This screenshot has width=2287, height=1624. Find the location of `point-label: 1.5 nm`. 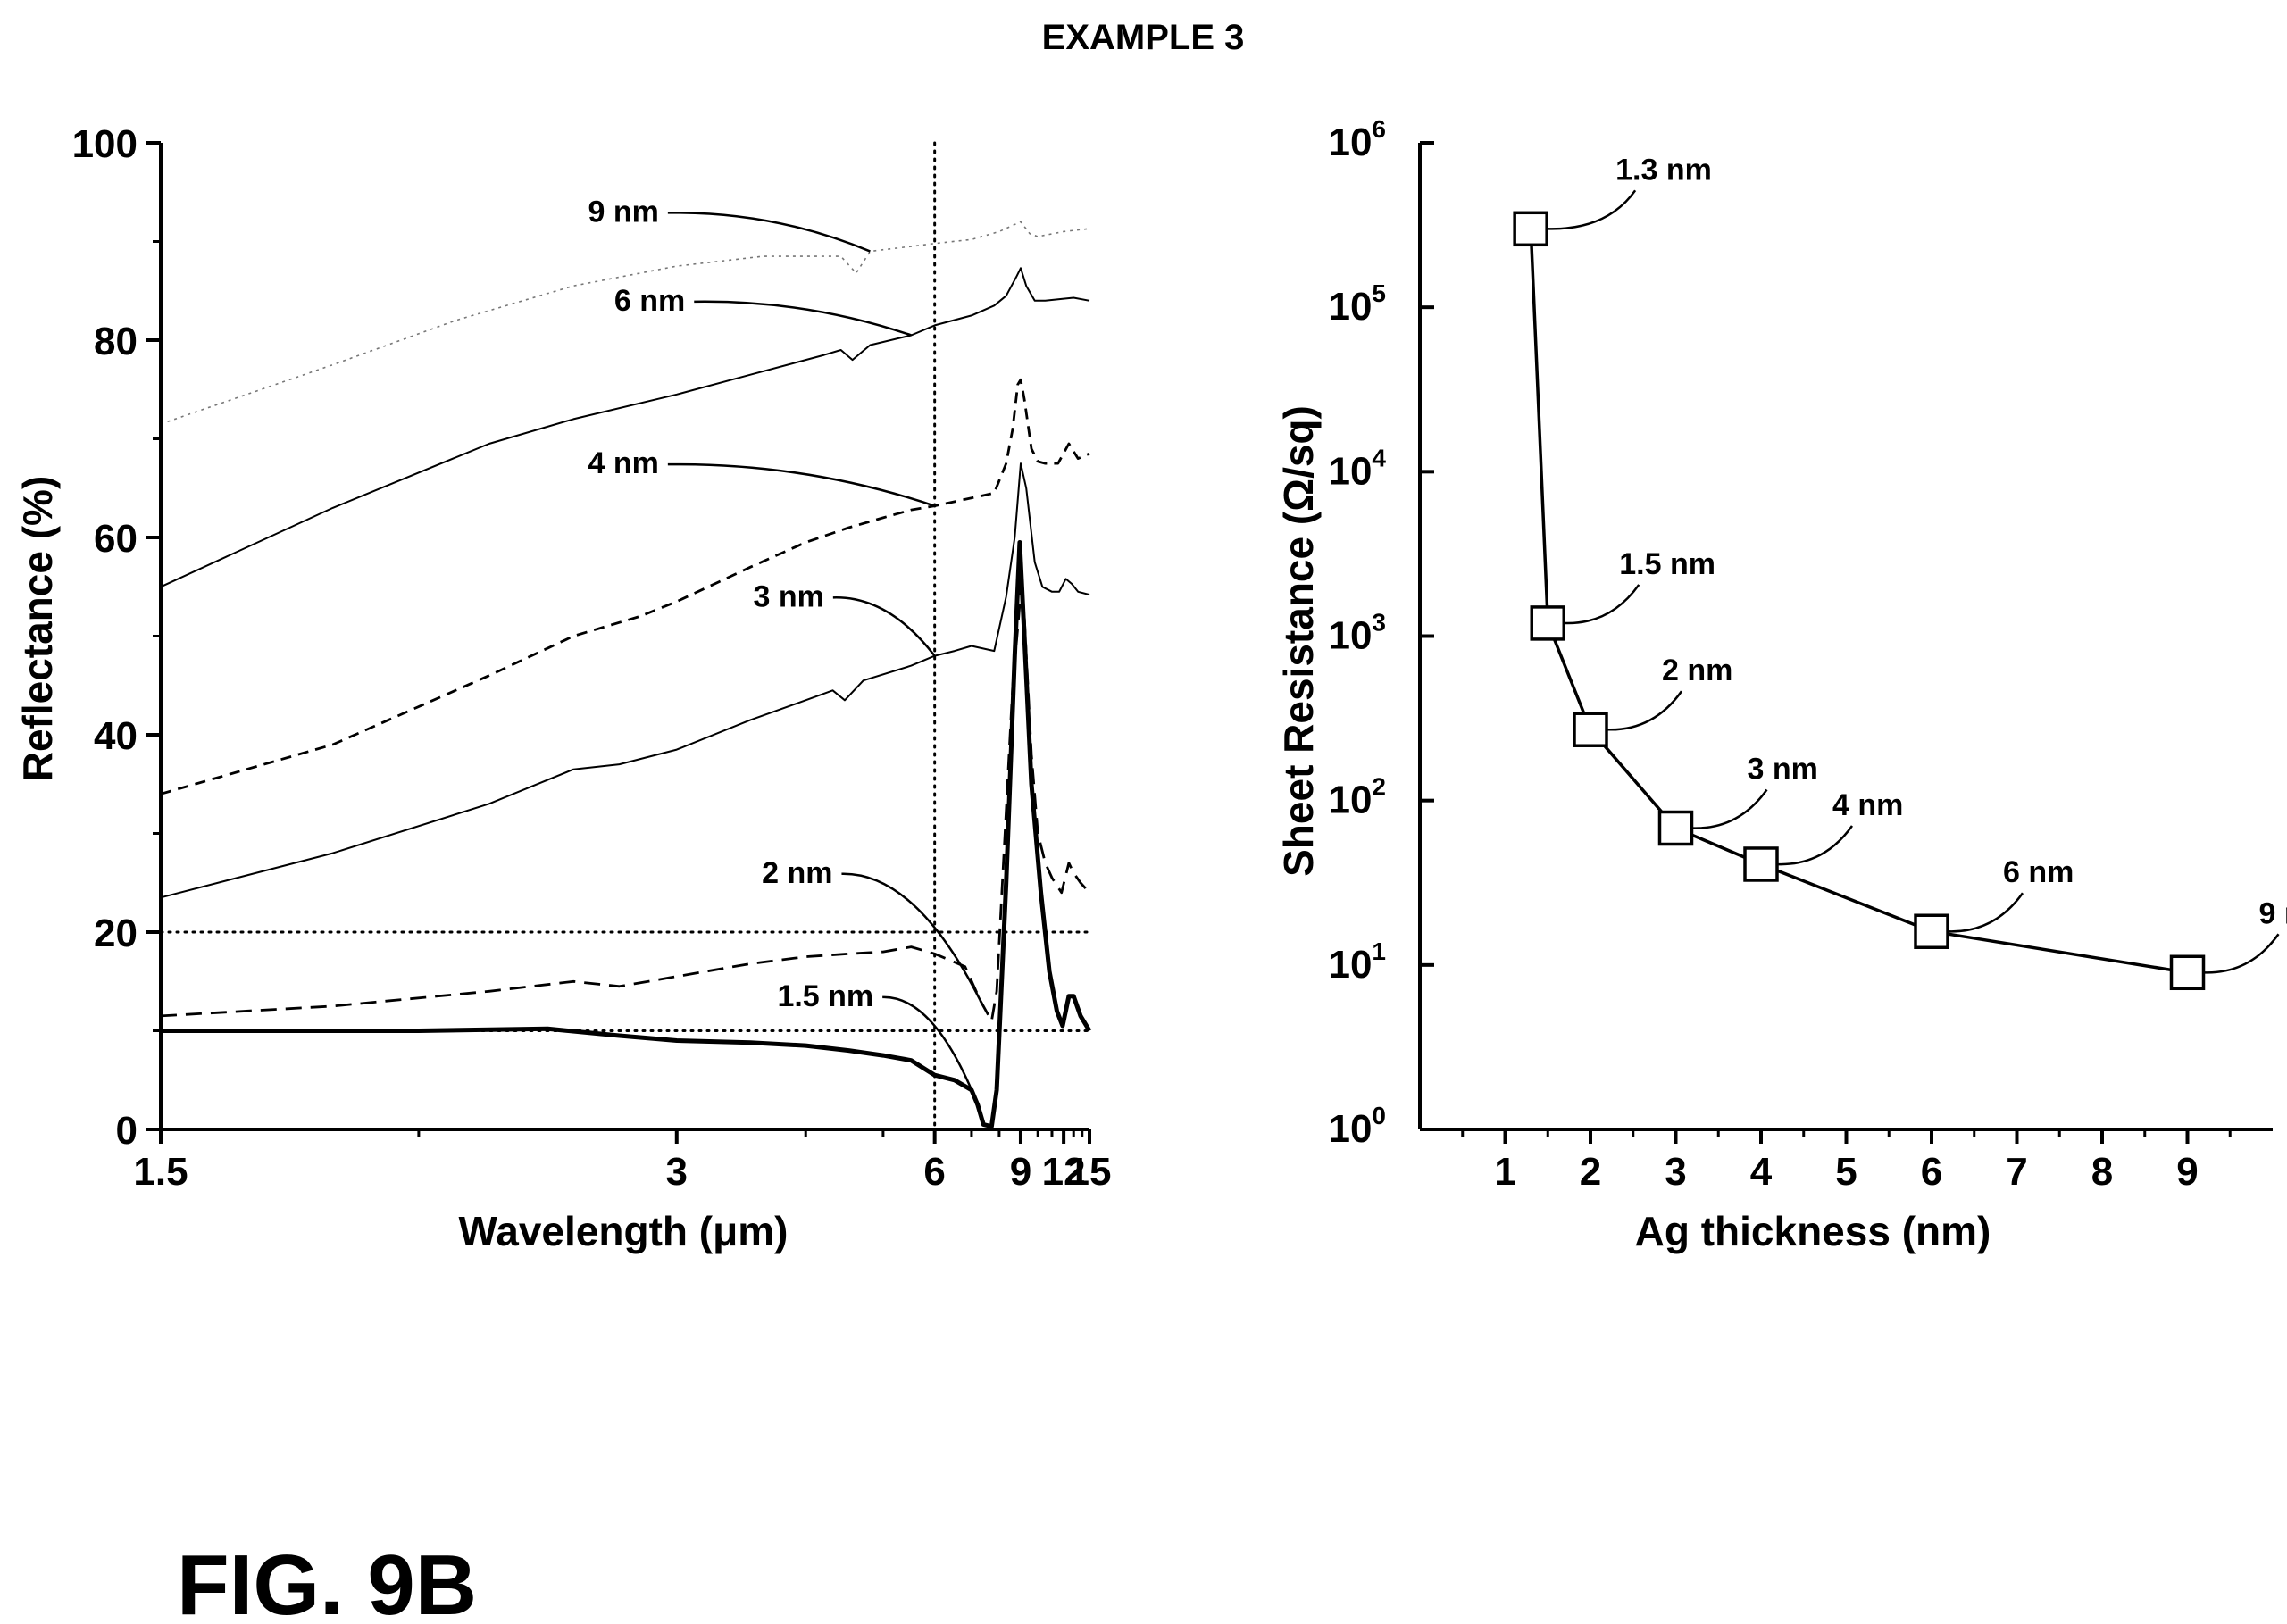

point-label: 1.5 nm is located at coordinates (1667, 564).